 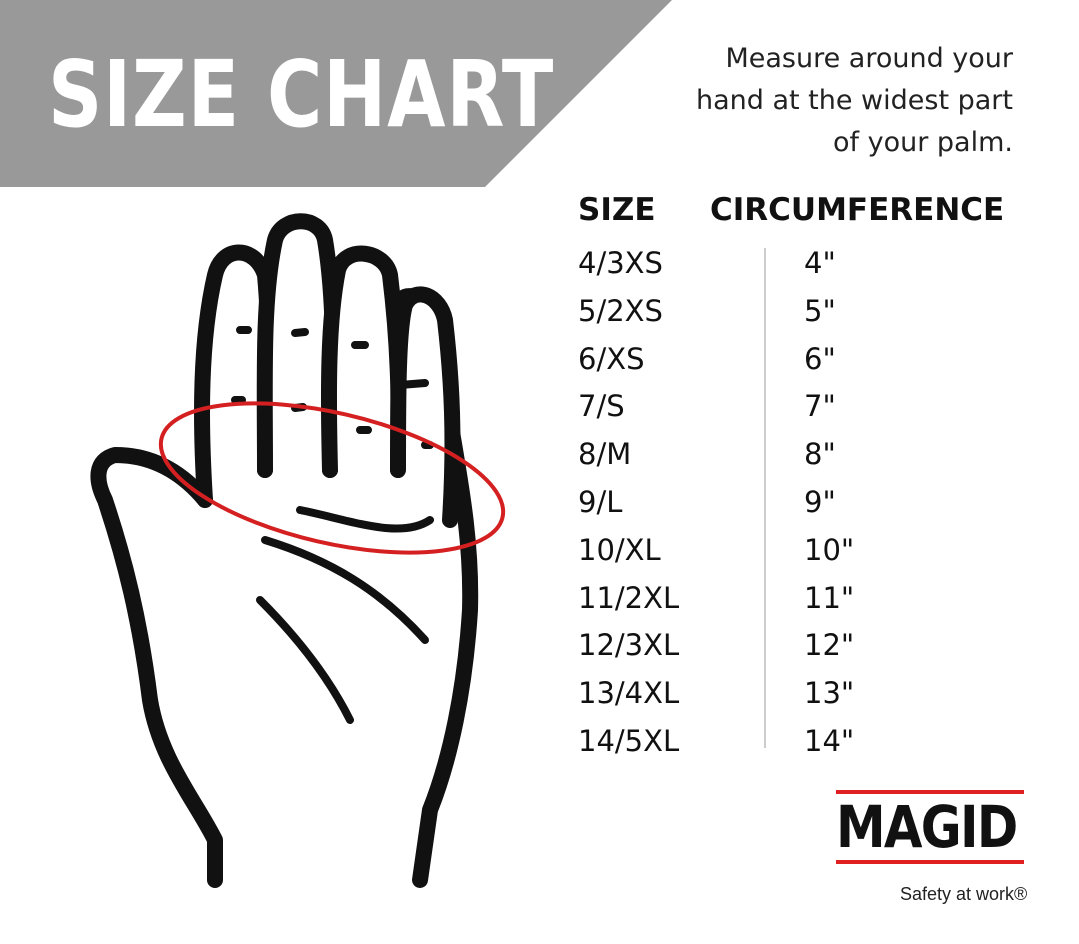 What do you see at coordinates (301, 94) in the screenshot?
I see `page-title: SIZE CHART` at bounding box center [301, 94].